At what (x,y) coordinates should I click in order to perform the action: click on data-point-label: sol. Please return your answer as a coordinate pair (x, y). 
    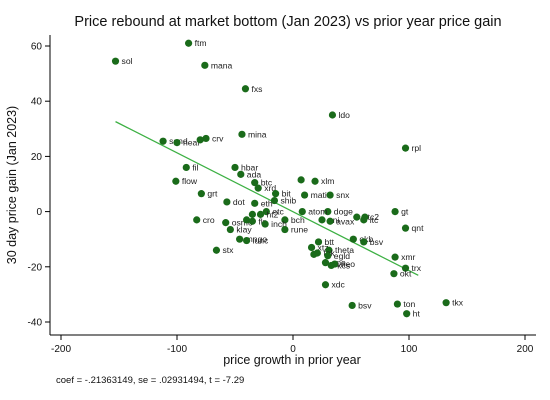
    Looking at the image, I should click on (127, 61).